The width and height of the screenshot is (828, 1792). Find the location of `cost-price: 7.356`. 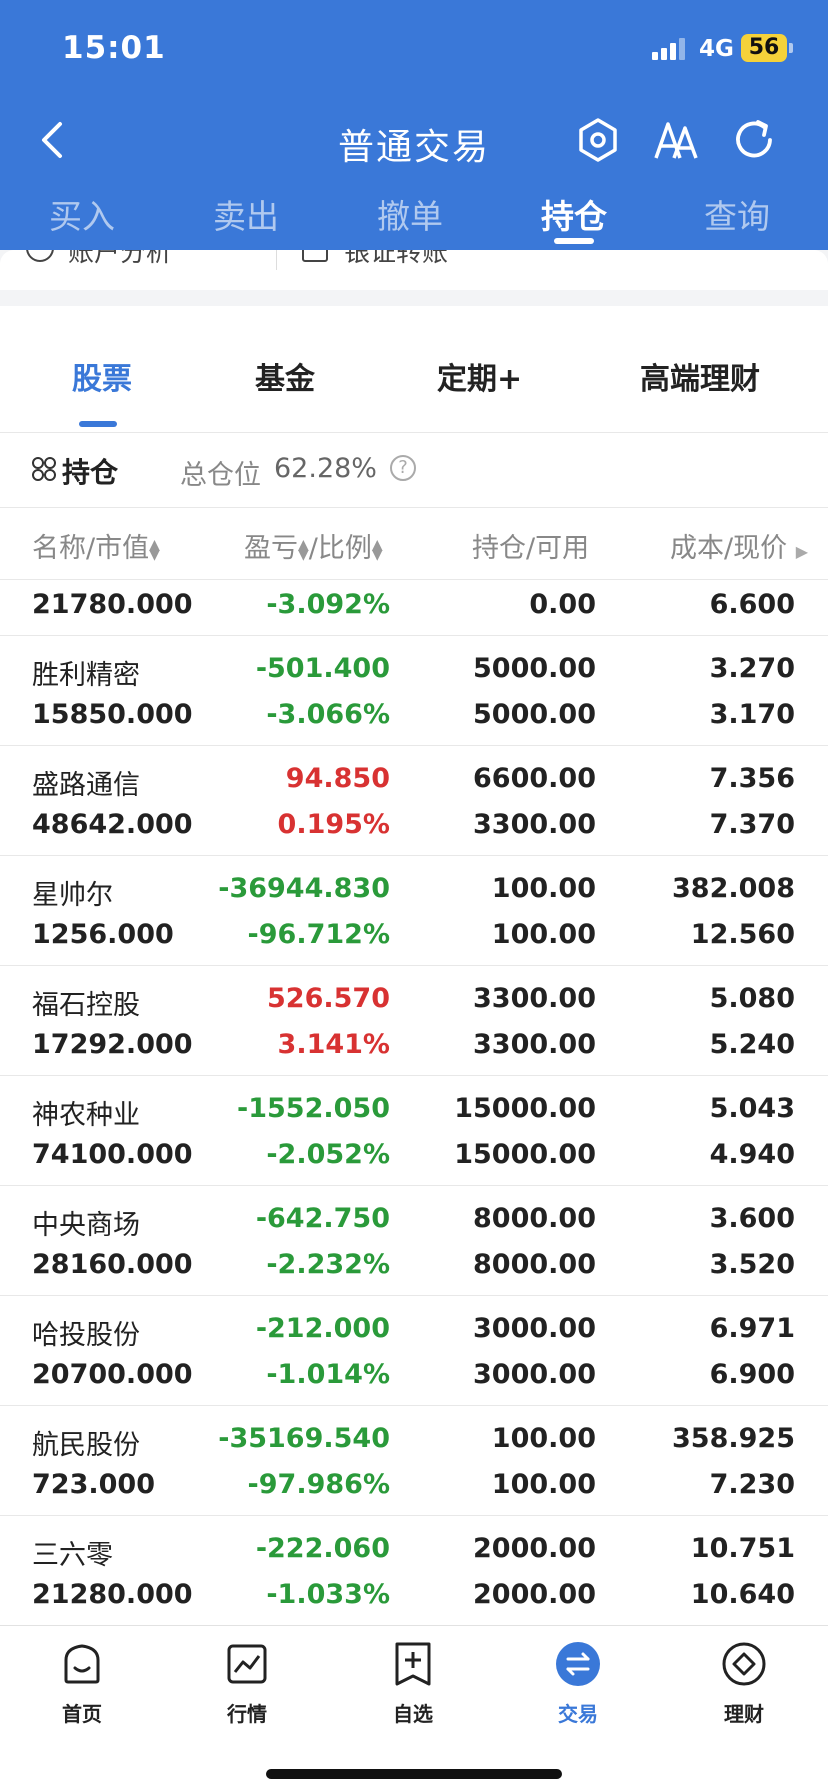

cost-price: 7.356 is located at coordinates (752, 778).